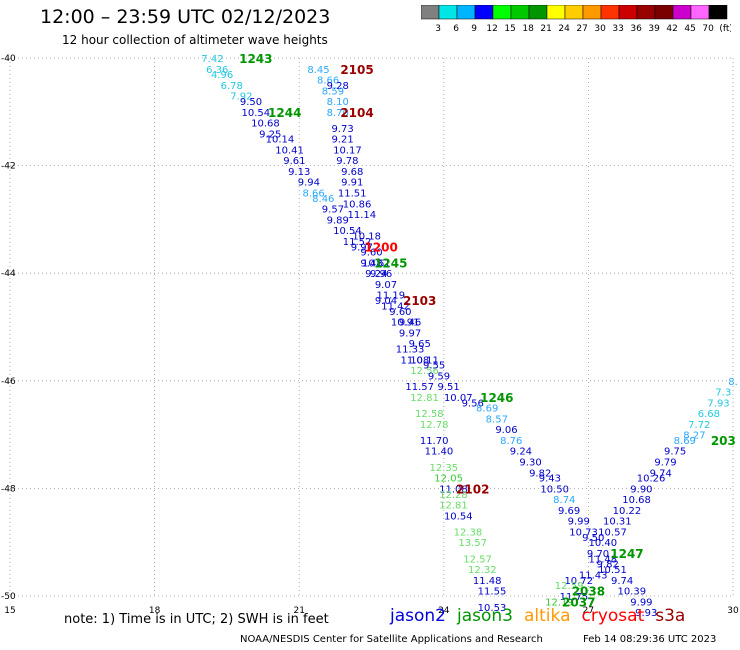  I want to click on swh-value-label: 9.55, so click(434, 366).